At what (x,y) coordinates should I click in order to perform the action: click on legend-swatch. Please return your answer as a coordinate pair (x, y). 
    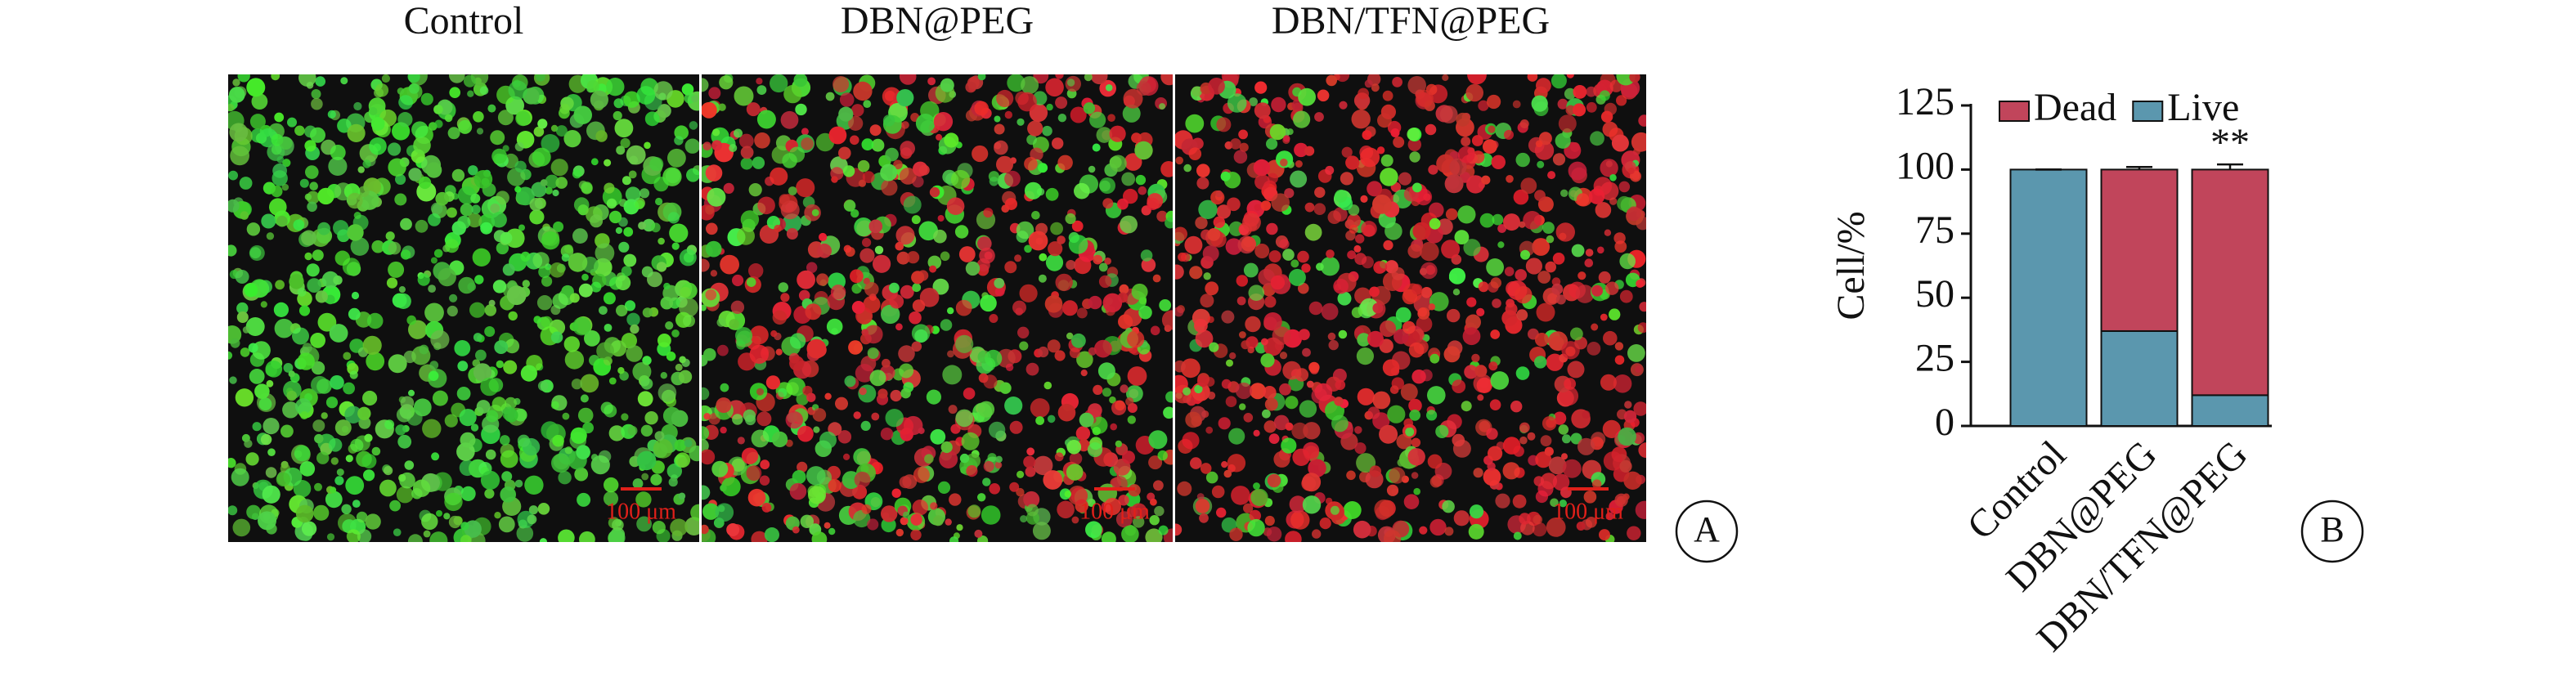
    Looking at the image, I should click on (2014, 111).